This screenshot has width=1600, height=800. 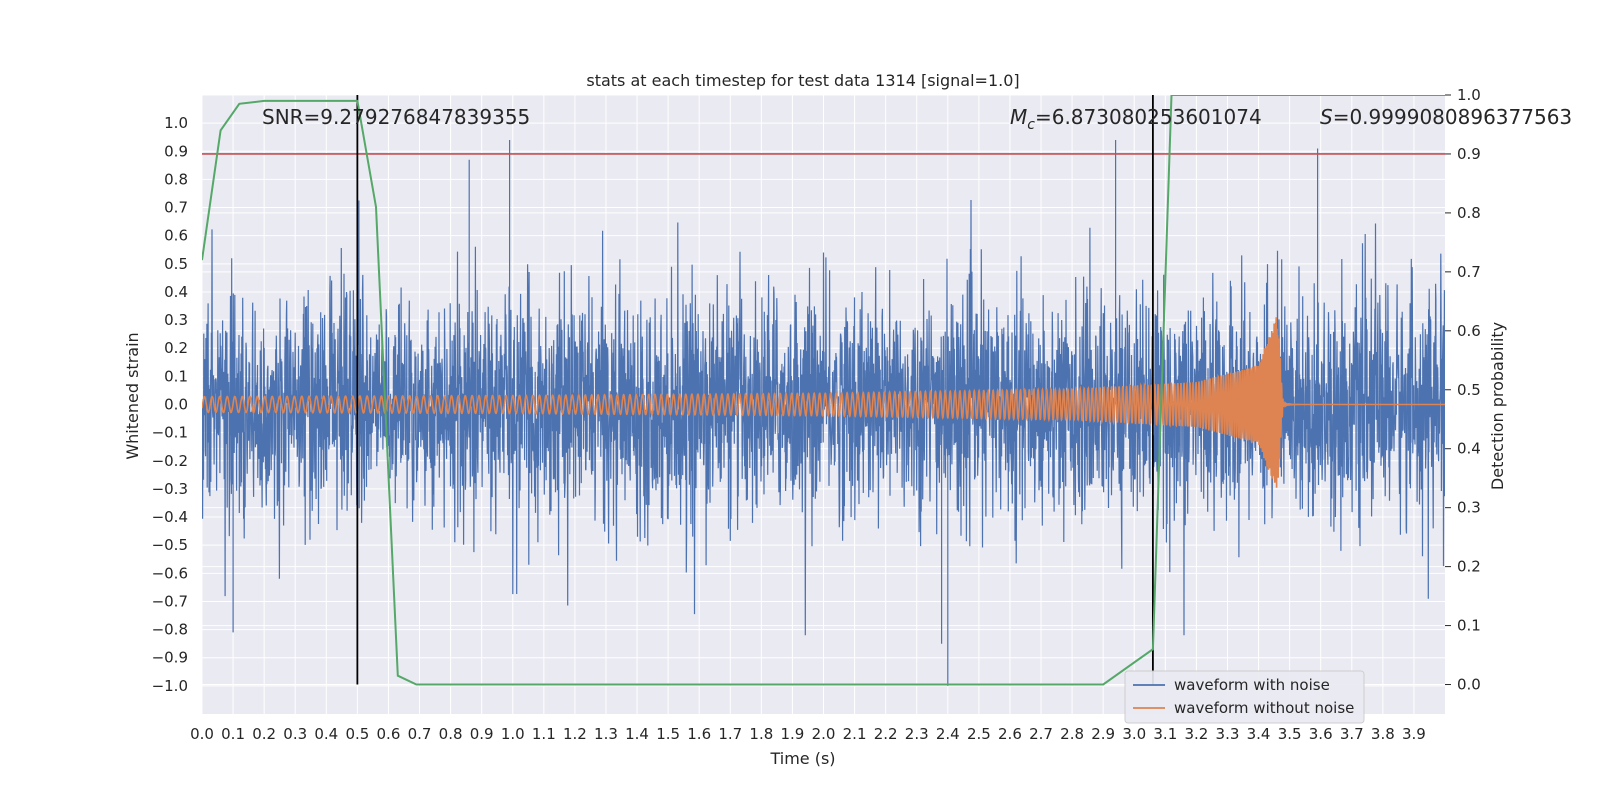 What do you see at coordinates (176, 292) in the screenshot?
I see `y-tick-0.4: 0.4` at bounding box center [176, 292].